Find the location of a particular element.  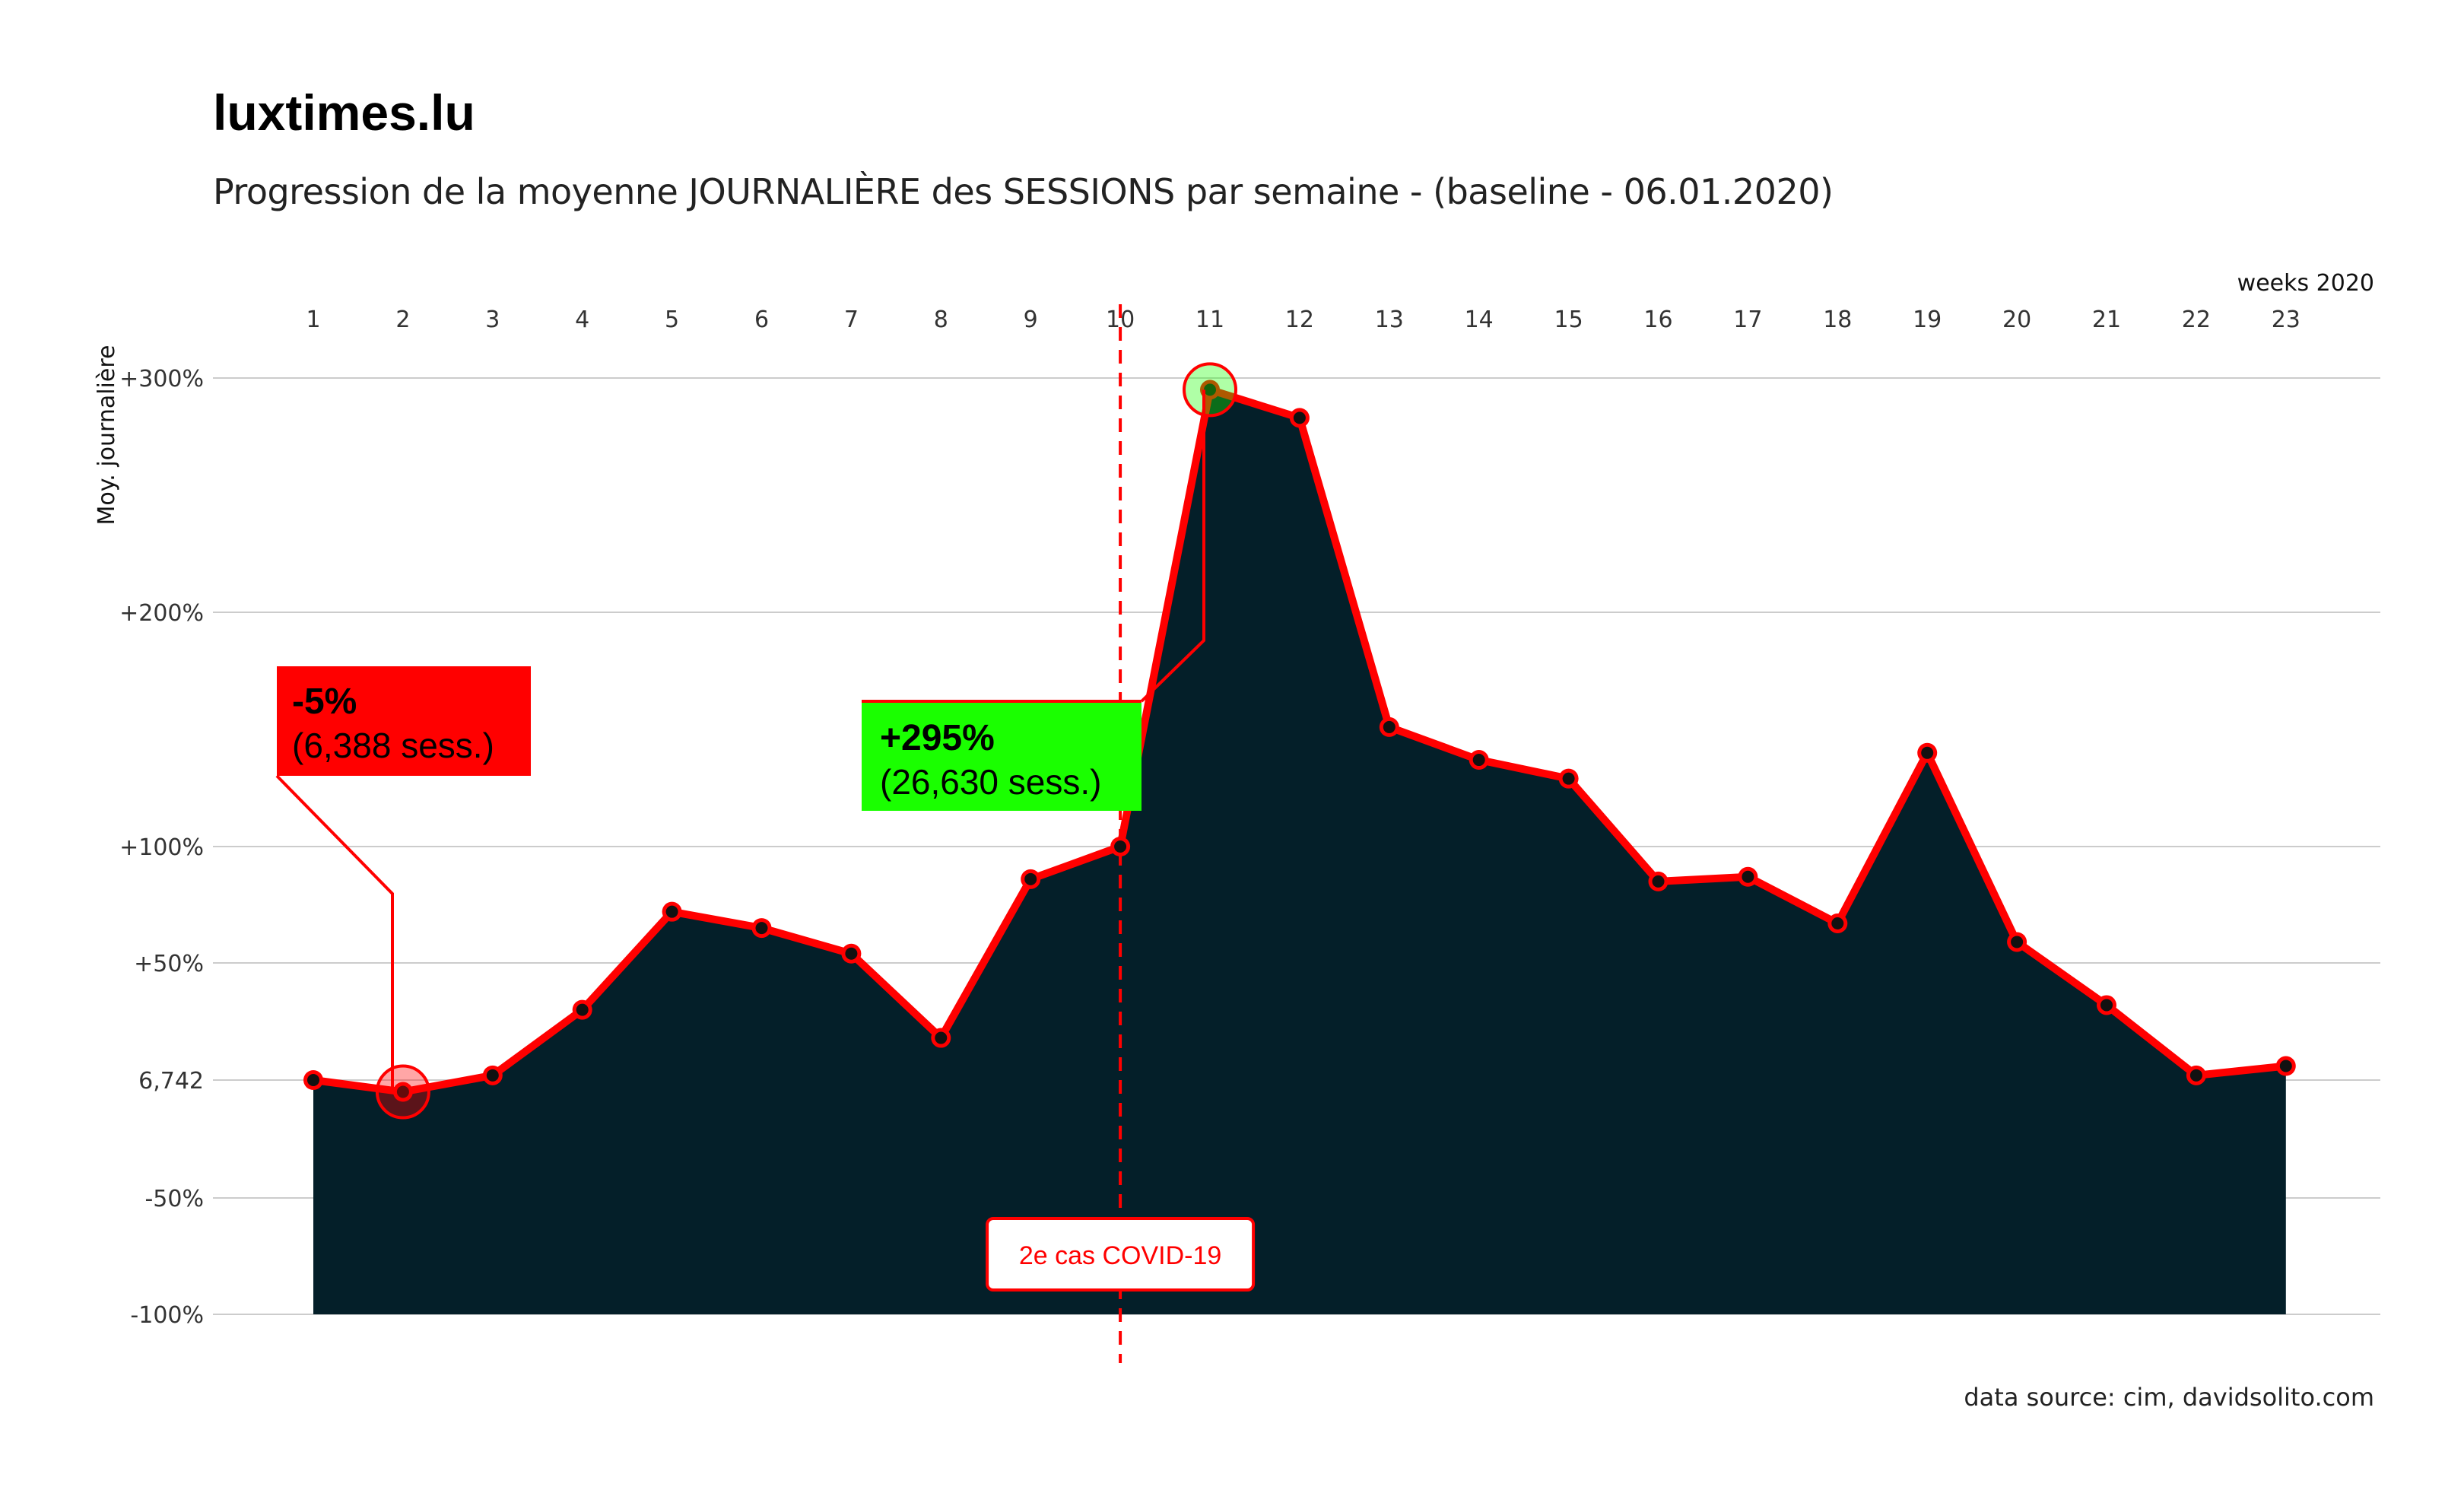

x-tick-label: 6 is located at coordinates (761, 320).